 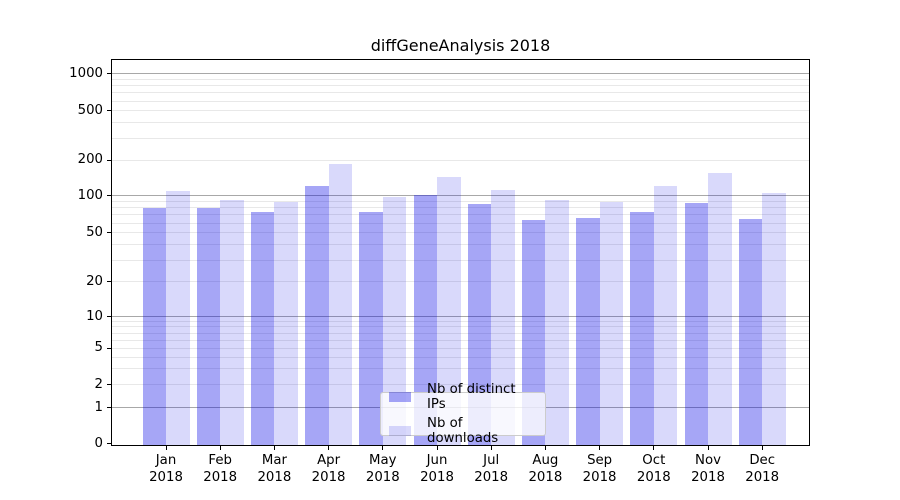 I want to click on x-tick-label-jan: Jan 2018, so click(x=166, y=469).